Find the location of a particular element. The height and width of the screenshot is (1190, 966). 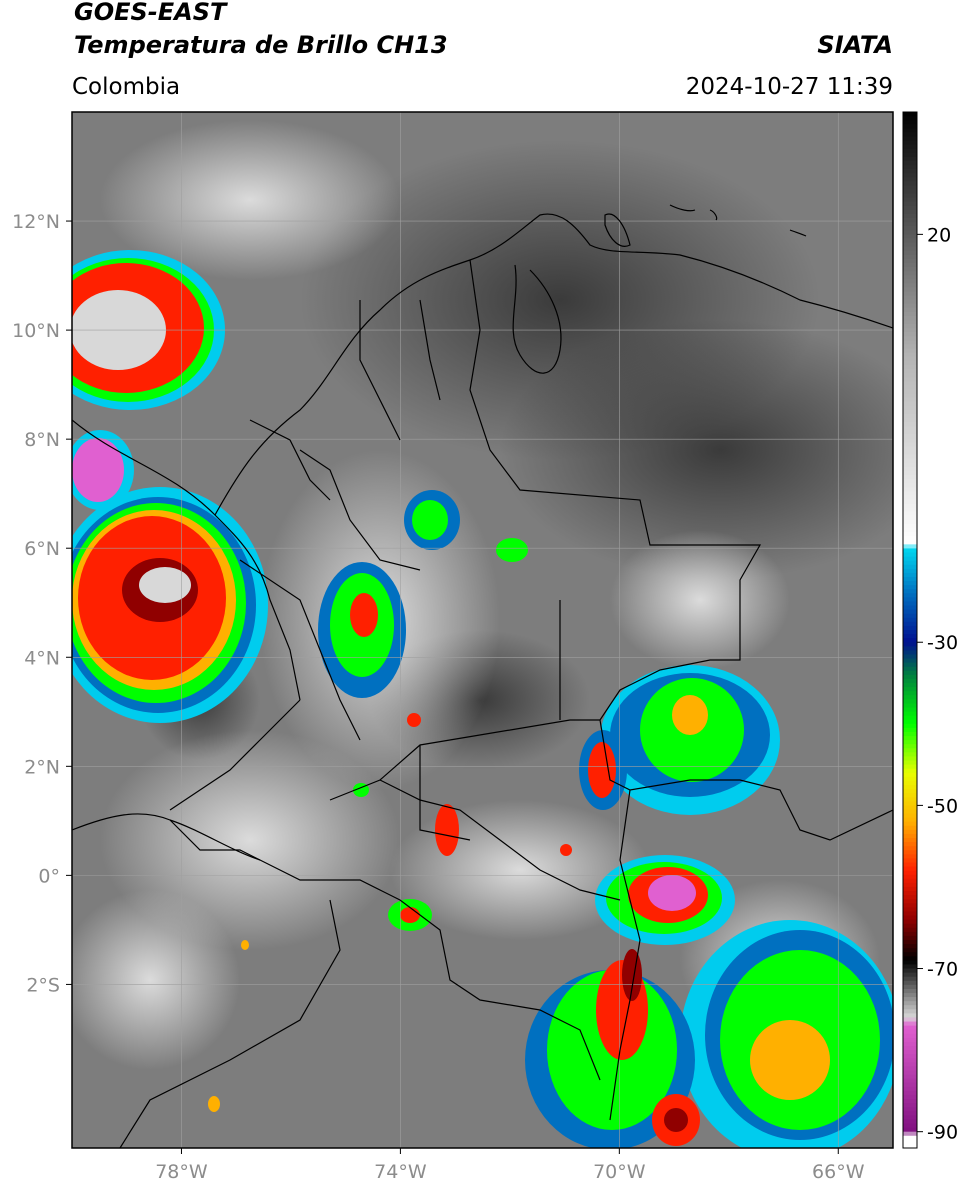

lat-tick-label: 2°N is located at coordinates (42, 767).